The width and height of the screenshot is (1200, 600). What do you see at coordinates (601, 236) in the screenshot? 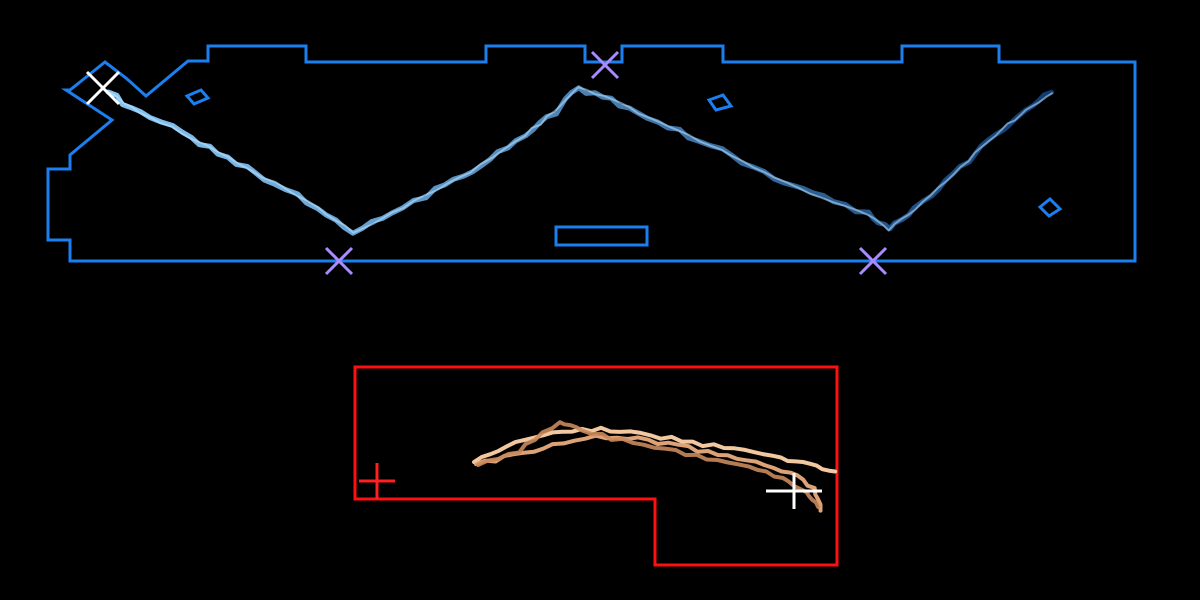
I see `top-center-rectangle` at bounding box center [601, 236].